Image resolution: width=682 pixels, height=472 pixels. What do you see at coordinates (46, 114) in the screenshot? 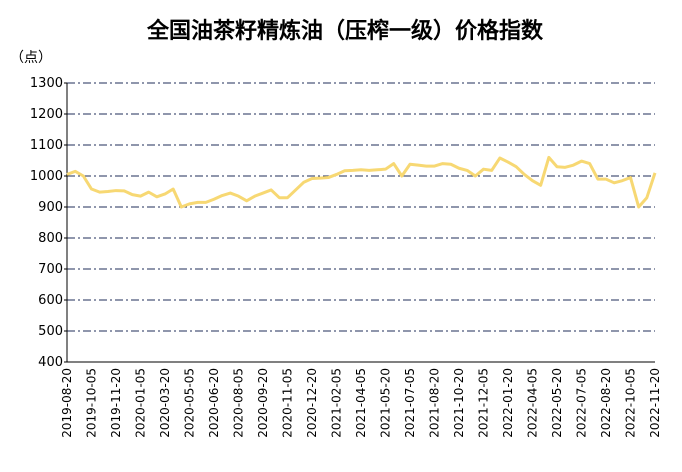
I see `y-tick-label: 1200` at bounding box center [46, 114].